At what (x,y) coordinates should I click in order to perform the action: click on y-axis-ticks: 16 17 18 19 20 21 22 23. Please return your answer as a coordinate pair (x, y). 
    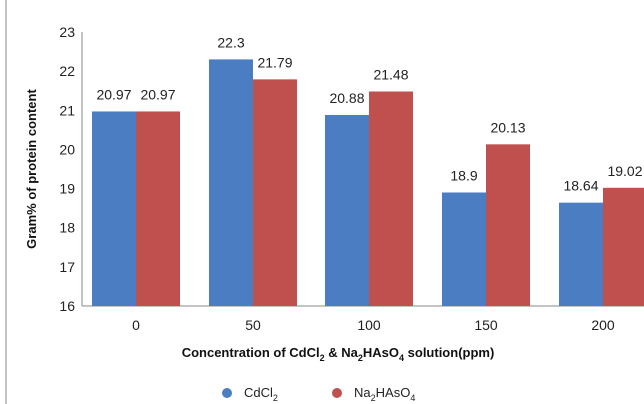
    Looking at the image, I should click on (67, 169).